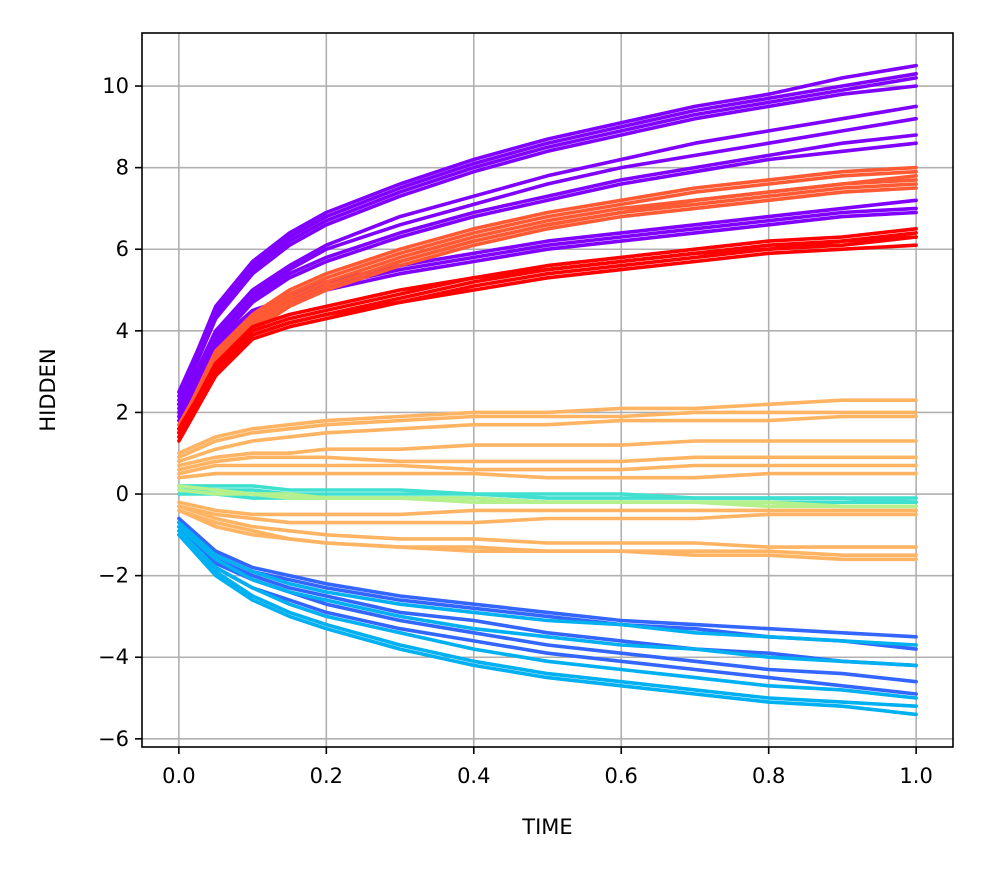  Describe the element at coordinates (768, 776) in the screenshot. I see `x-tick-label: 0.8` at that location.